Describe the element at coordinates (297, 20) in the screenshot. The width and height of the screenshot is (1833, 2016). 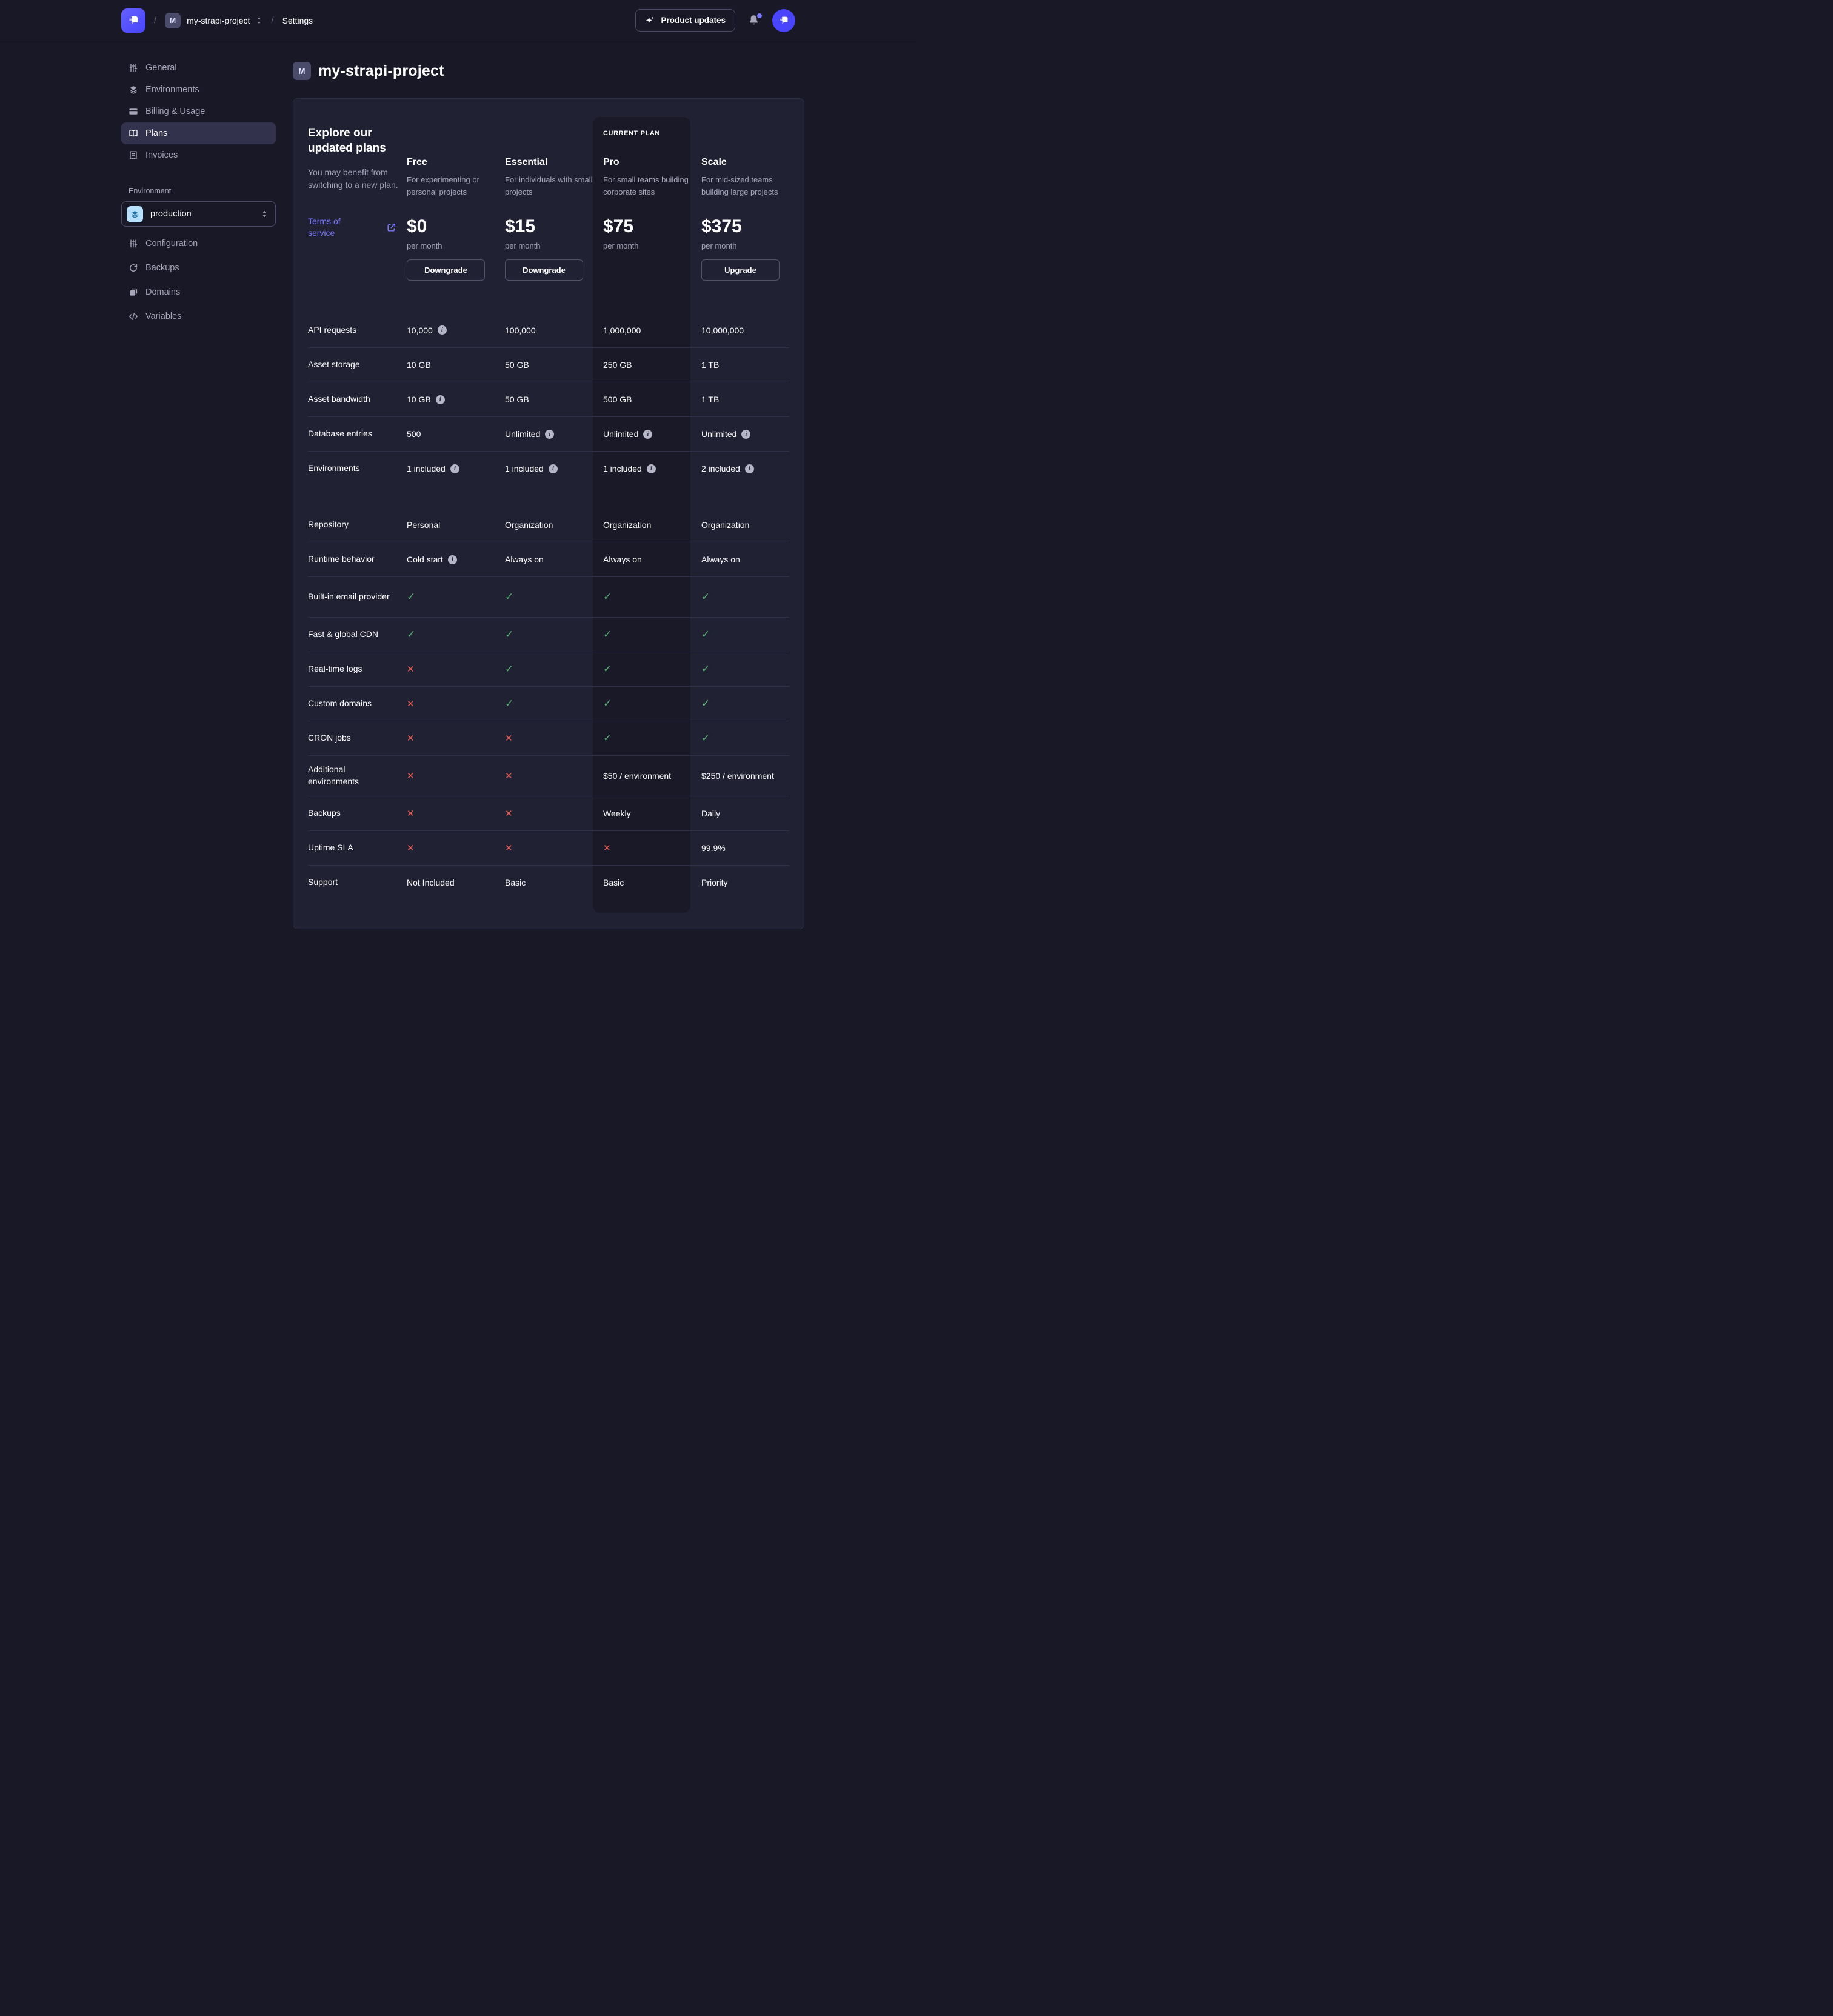
I see `breadcrumb-settings: Settings` at that location.